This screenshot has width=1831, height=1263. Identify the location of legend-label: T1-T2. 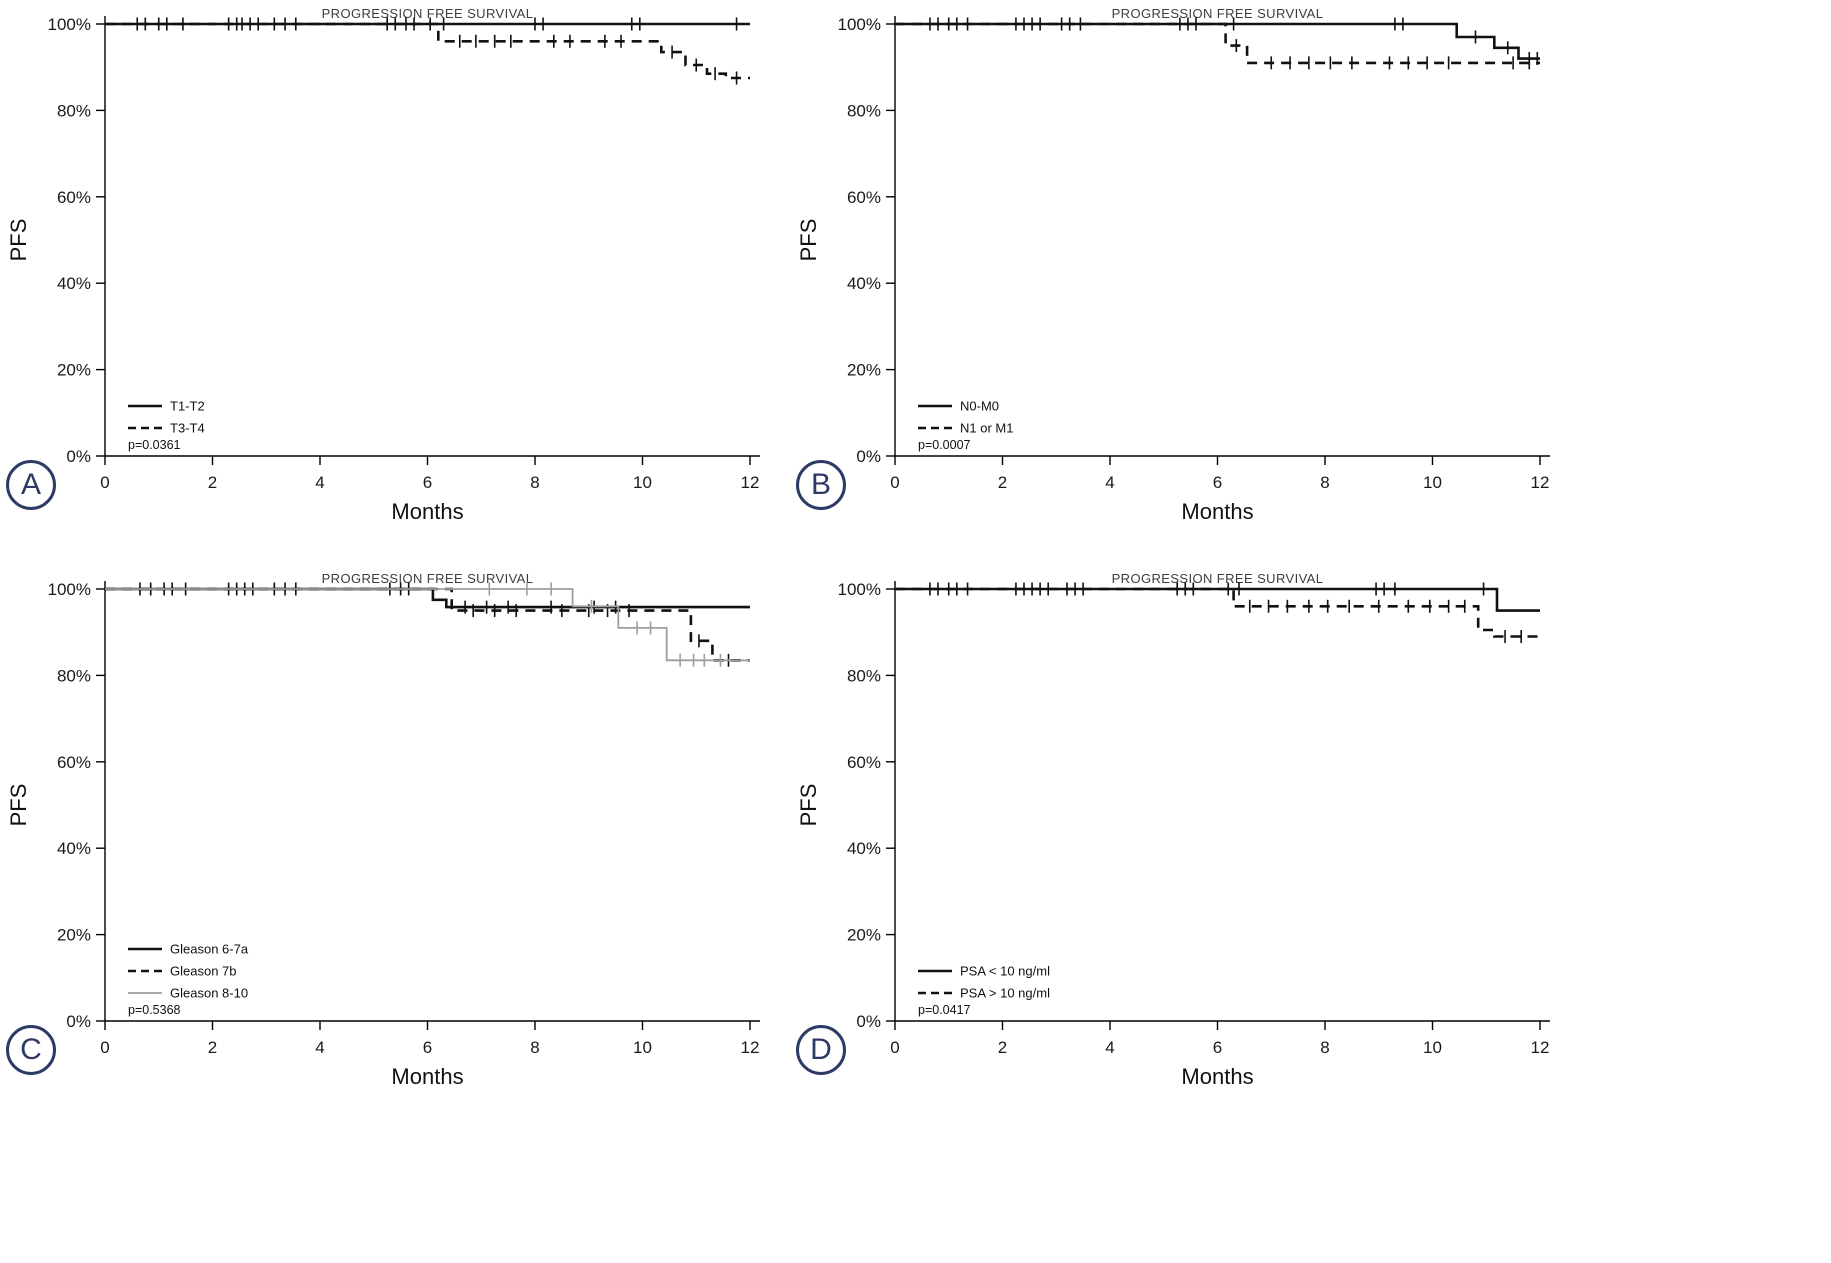
(187, 406).